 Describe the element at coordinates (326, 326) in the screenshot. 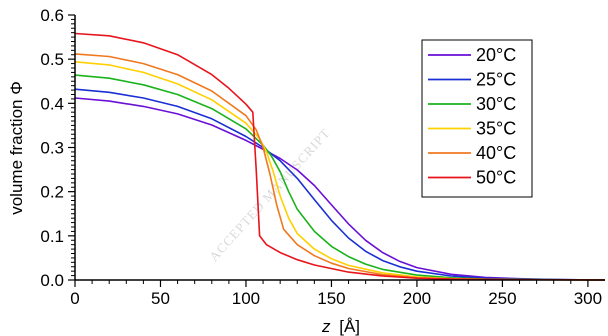

I see `x-axis-variable: z` at that location.